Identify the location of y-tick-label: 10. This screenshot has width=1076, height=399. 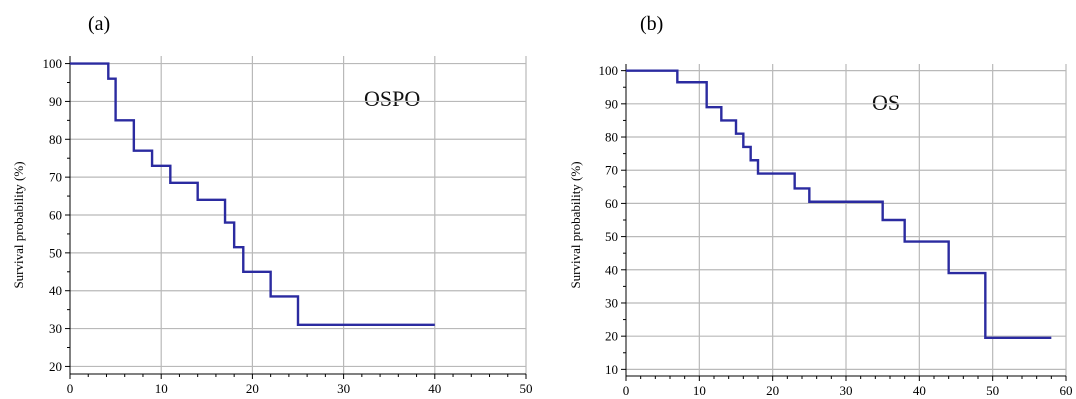
(611, 369).